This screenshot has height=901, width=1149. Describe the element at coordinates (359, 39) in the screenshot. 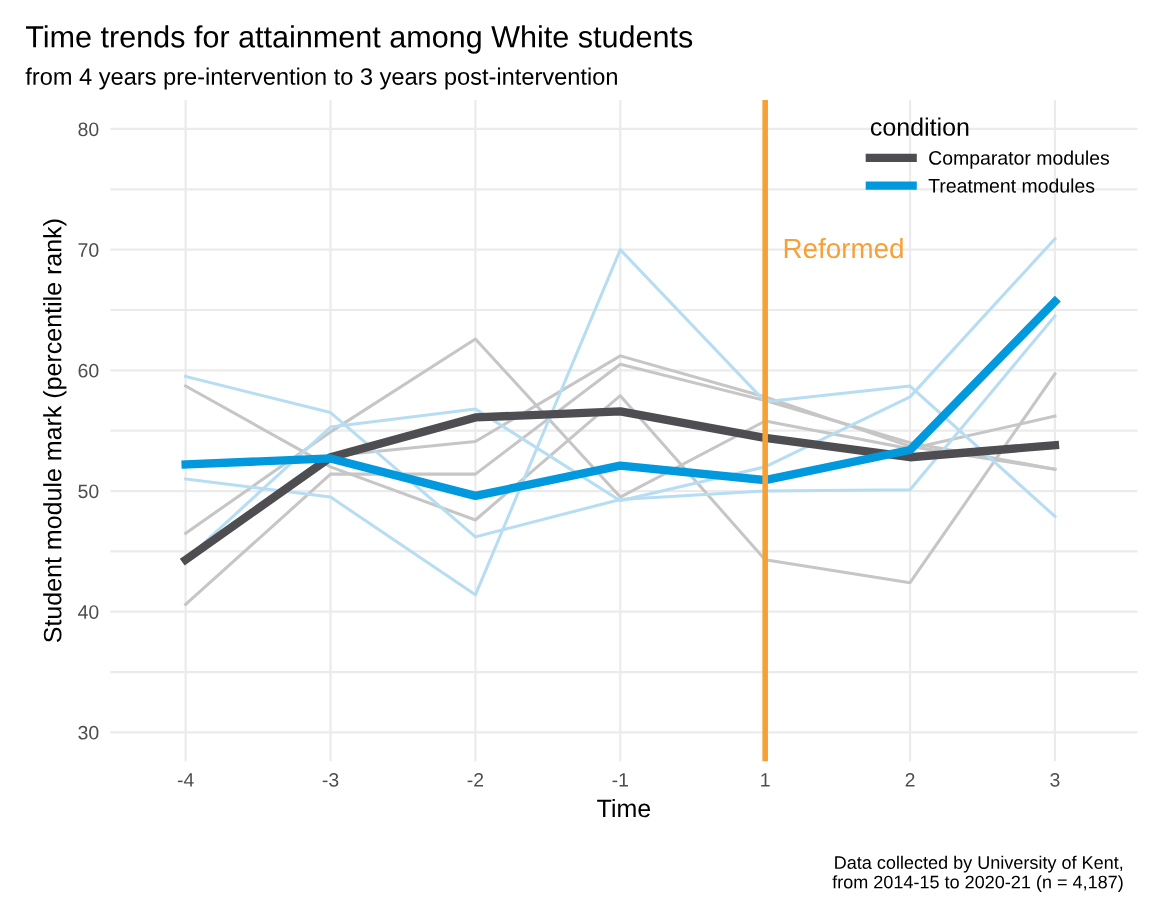

I see `chart-title: Time trends for attainment among White students` at that location.